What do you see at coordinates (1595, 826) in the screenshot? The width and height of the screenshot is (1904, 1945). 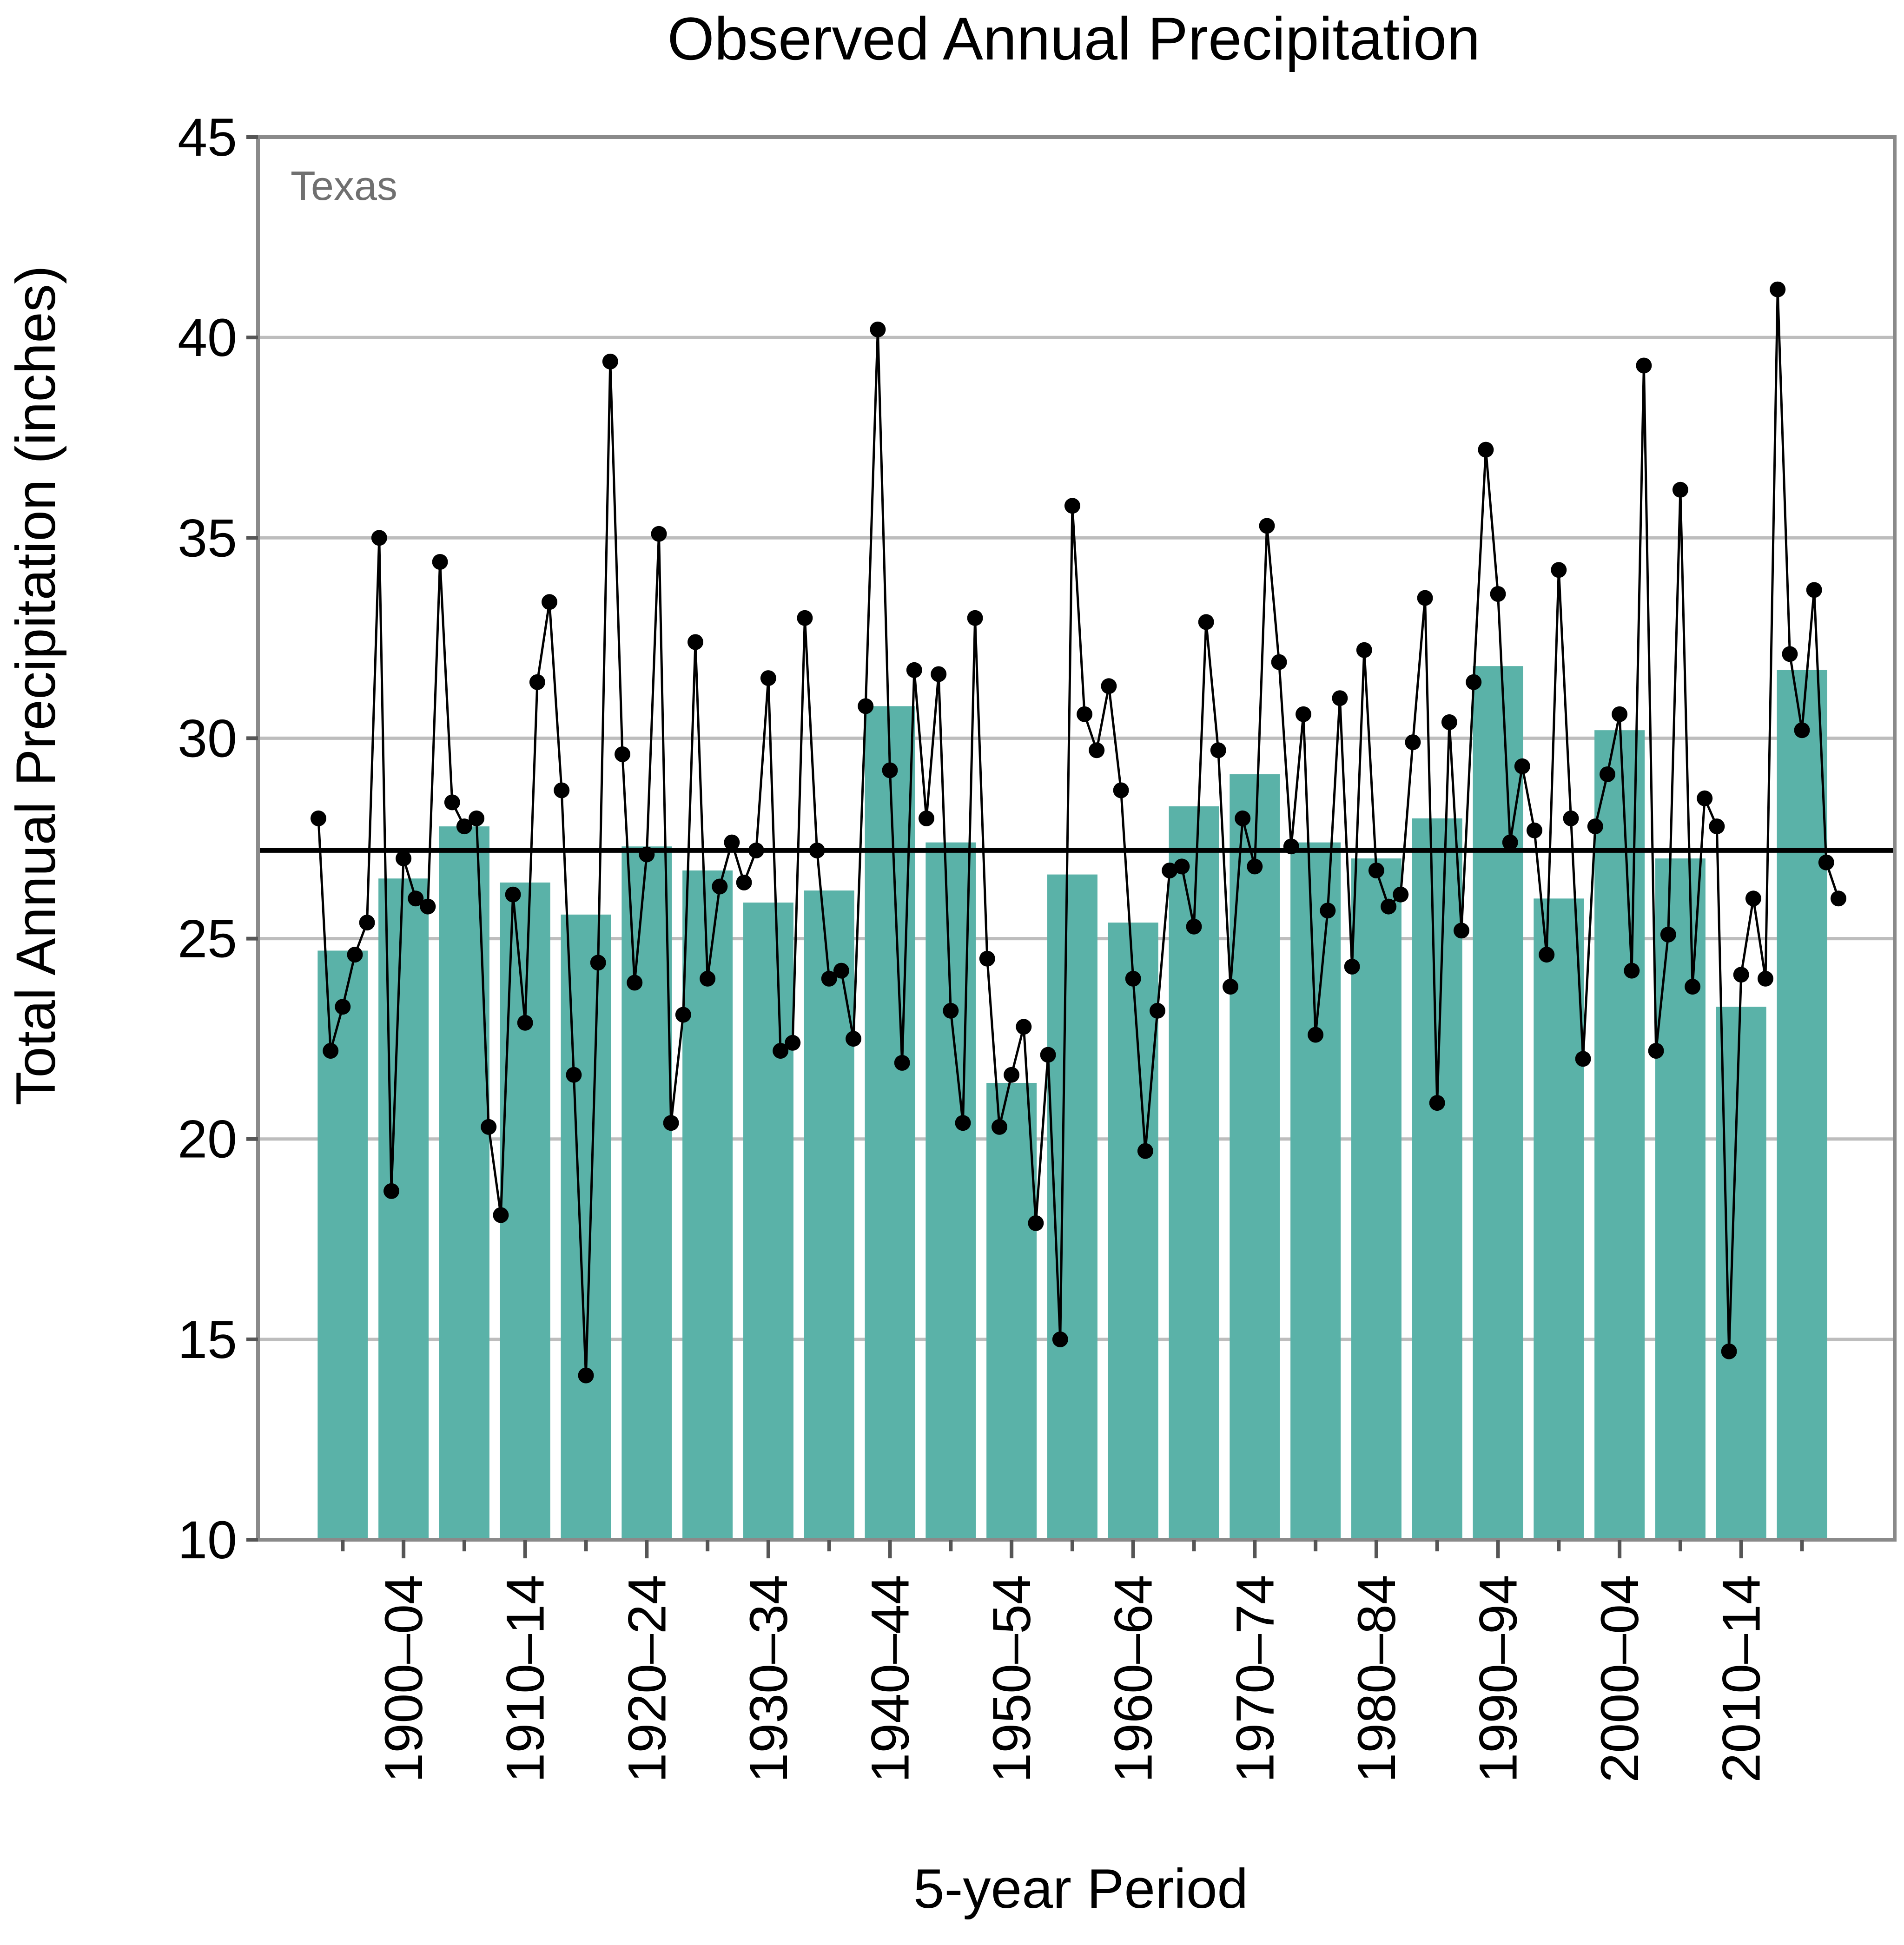 I see `point-2000` at bounding box center [1595, 826].